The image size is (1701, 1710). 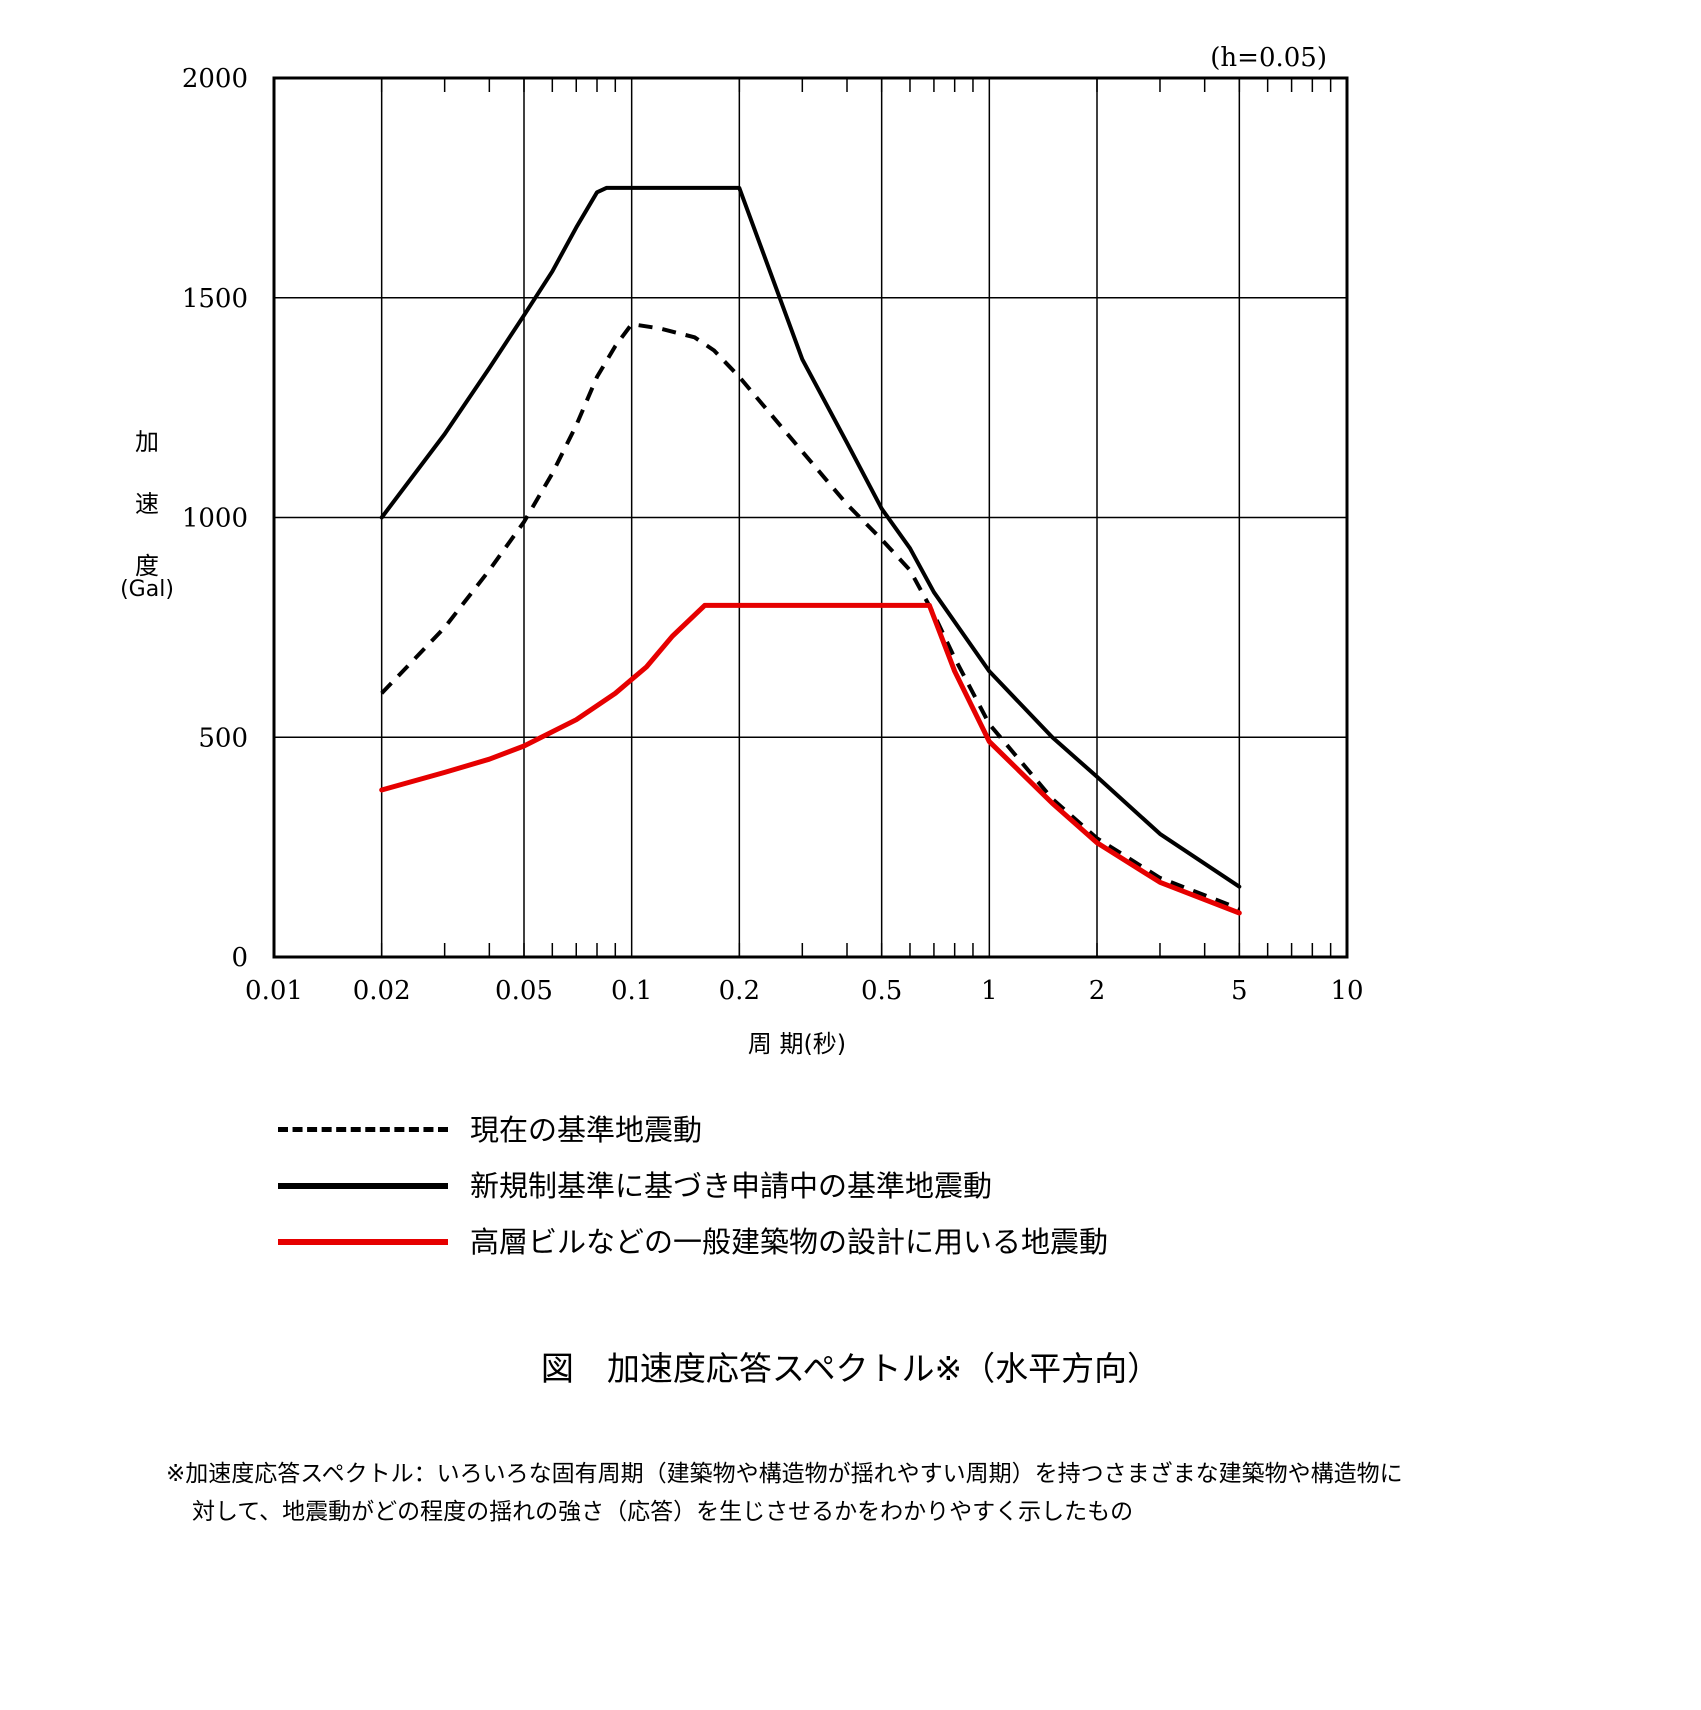 I want to click on legend-swatch-solid-black, so click(x=363, y=1186).